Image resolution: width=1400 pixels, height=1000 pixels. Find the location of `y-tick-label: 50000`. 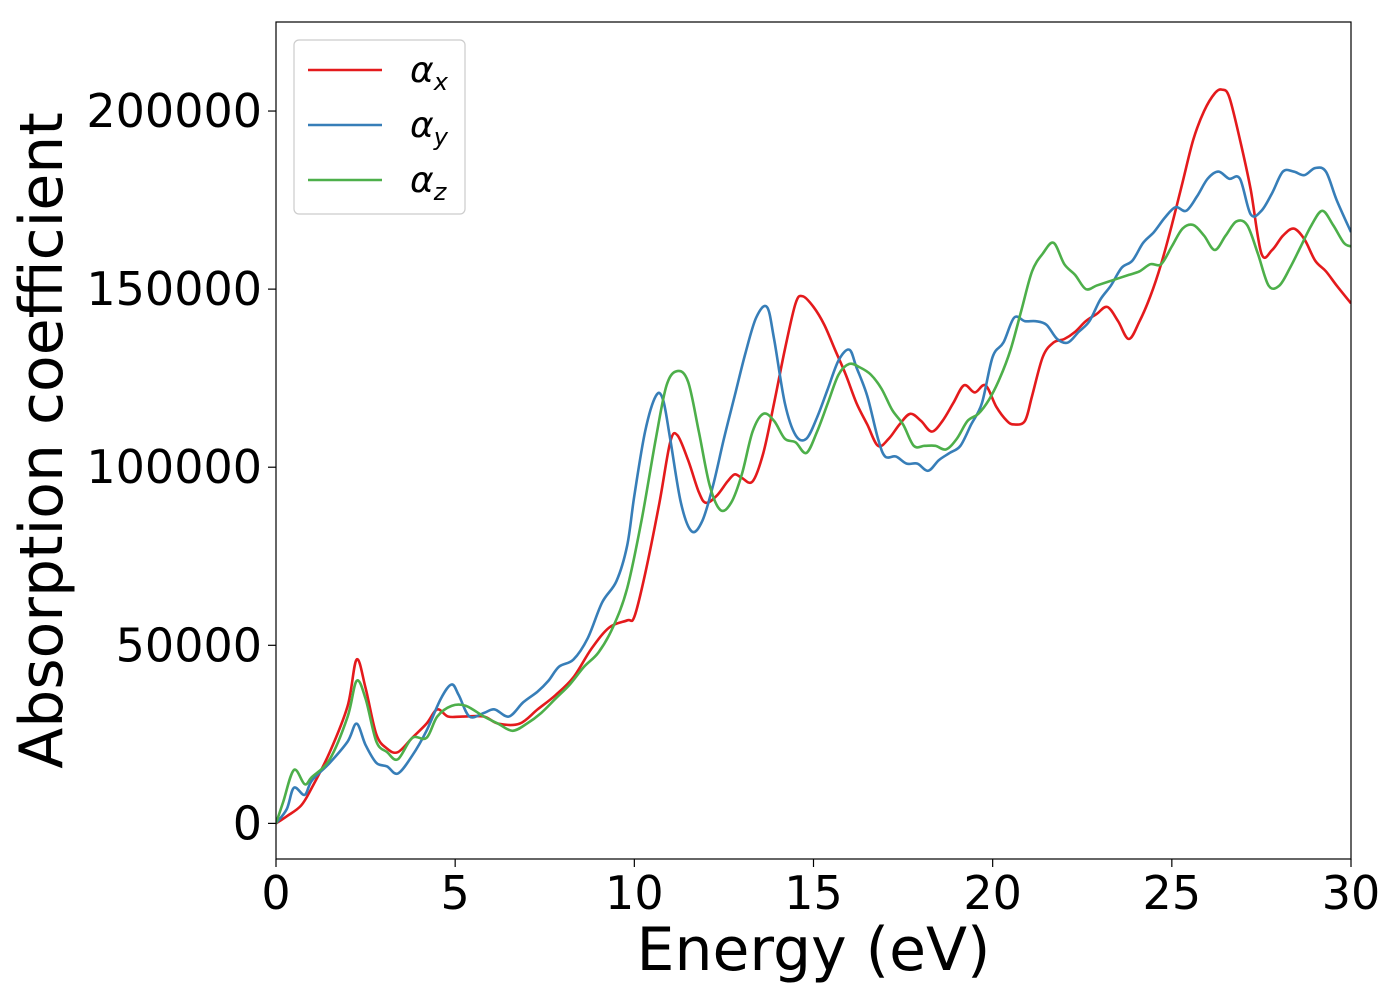

y-tick-label: 50000 is located at coordinates (189, 645).